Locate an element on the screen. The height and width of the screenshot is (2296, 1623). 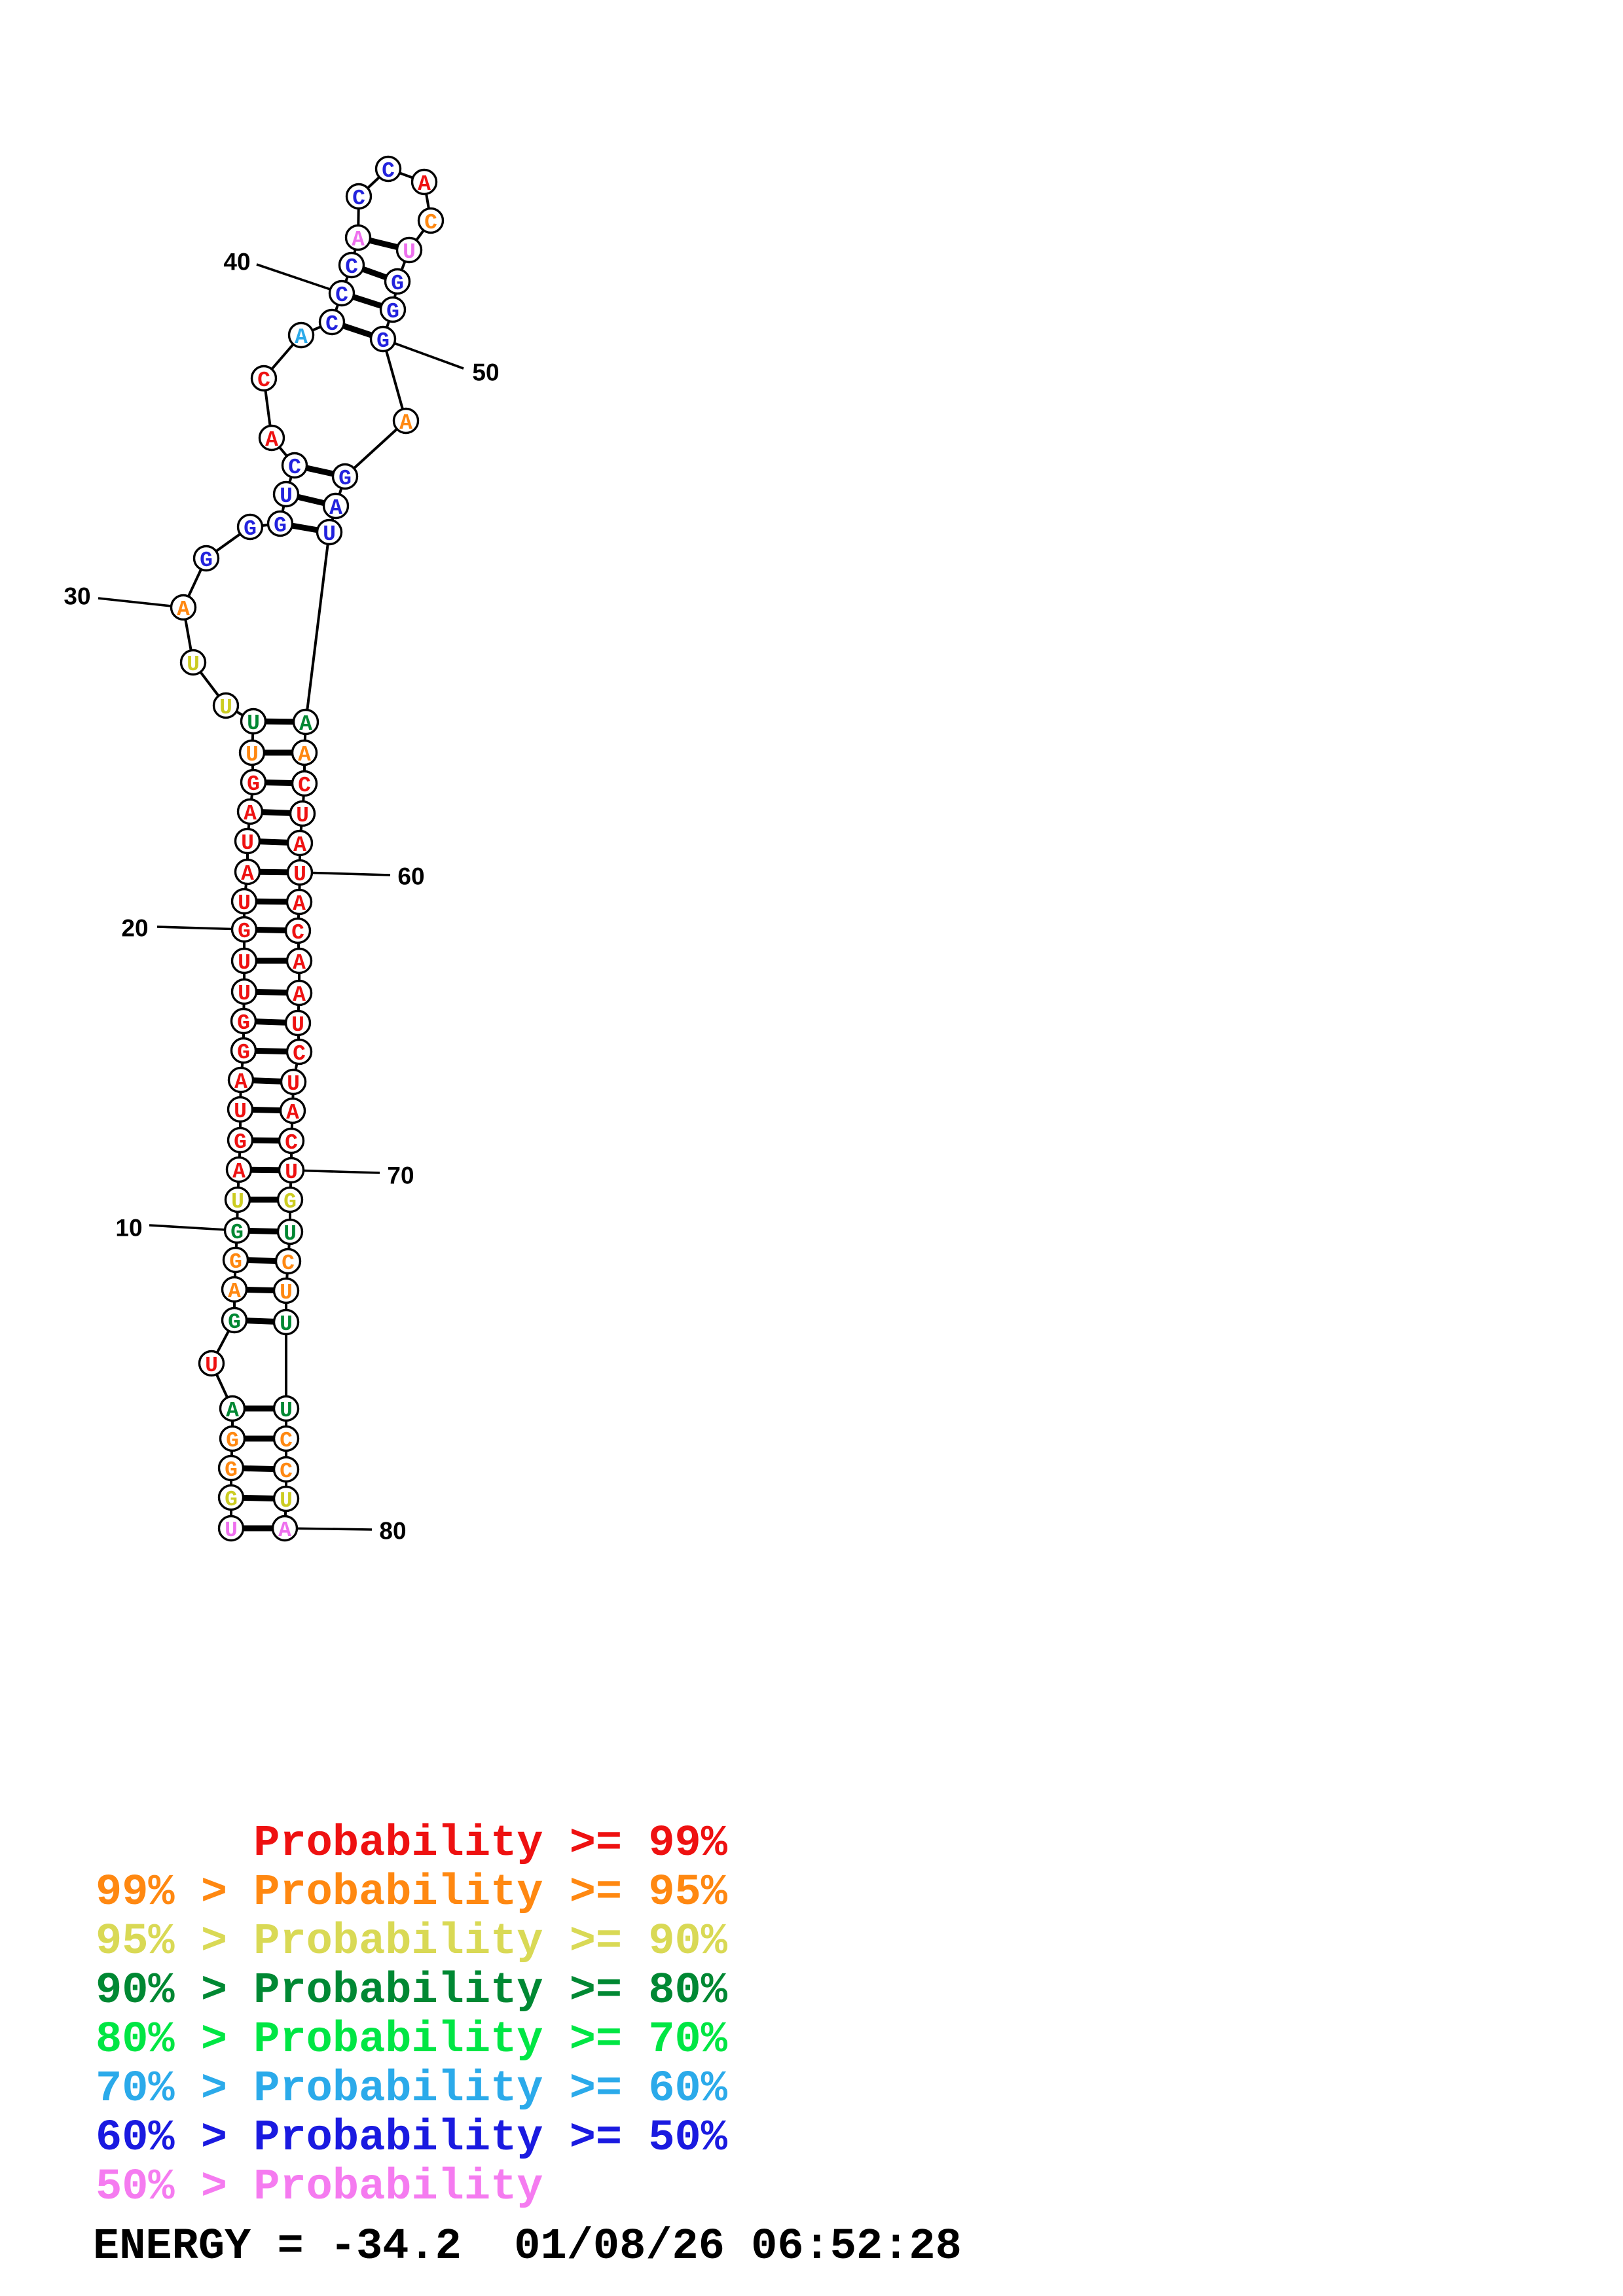
nucleotide-letter-9: G is located at coordinates (235, 1262).